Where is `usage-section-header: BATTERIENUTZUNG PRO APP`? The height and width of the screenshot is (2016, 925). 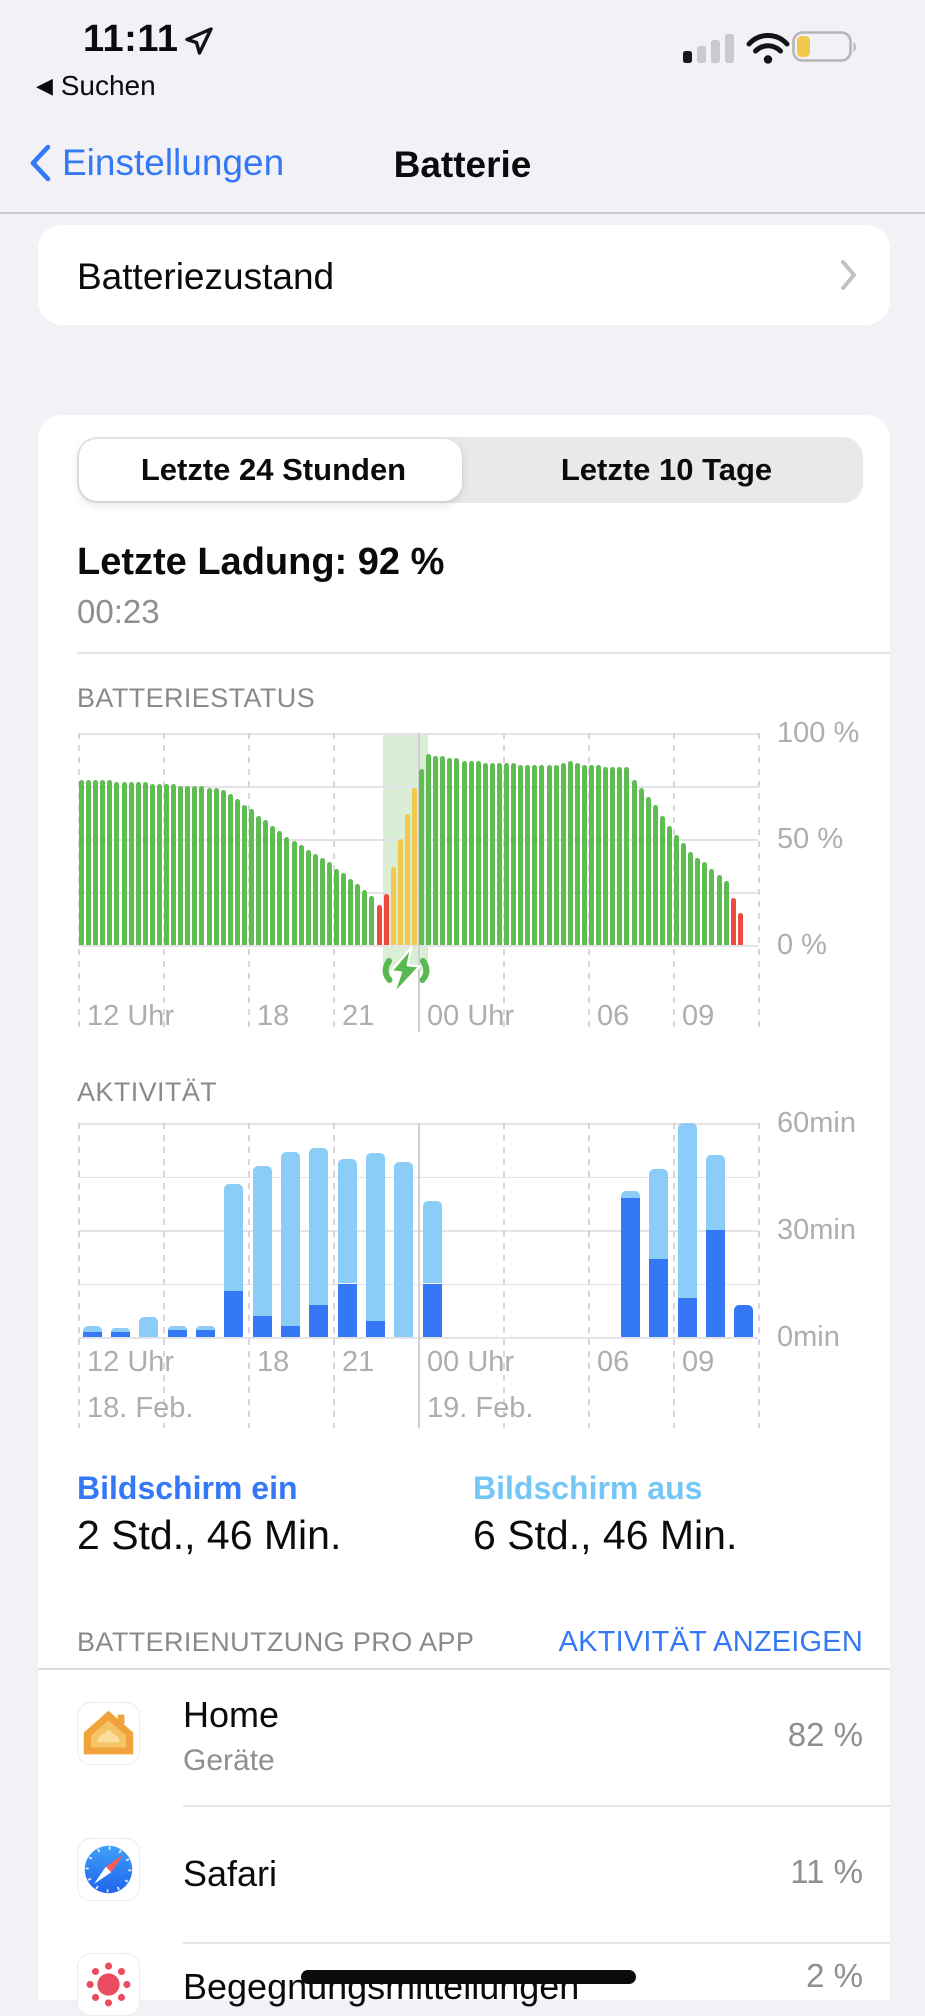
usage-section-header: BATTERIENUTZUNG PRO APP is located at coordinates (276, 1642).